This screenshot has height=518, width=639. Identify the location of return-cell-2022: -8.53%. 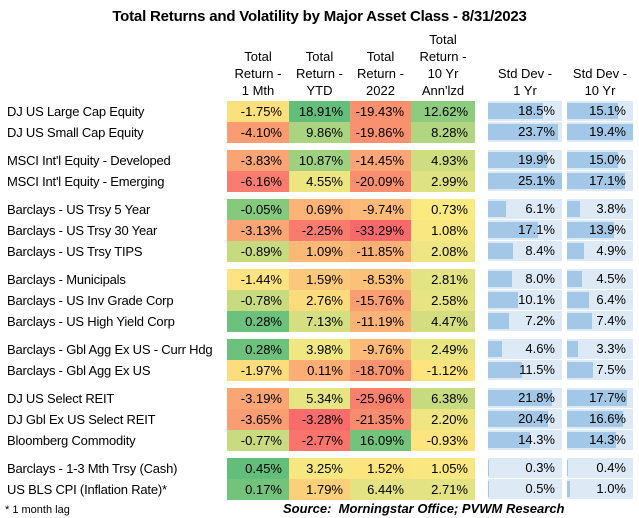
(380, 279).